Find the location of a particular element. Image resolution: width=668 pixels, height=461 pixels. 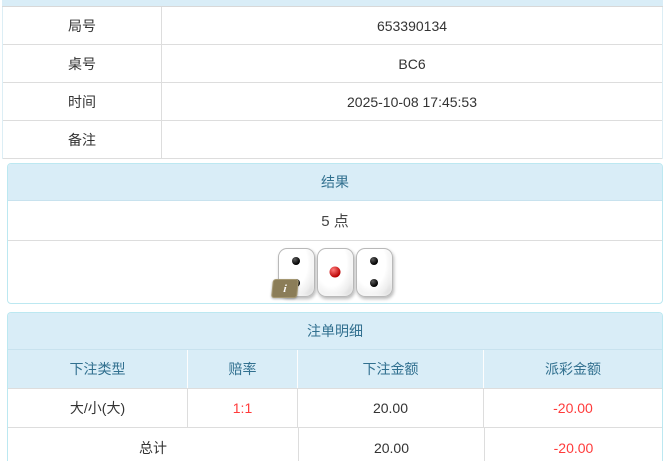

round-number-label: 局号 is located at coordinates (82, 25).